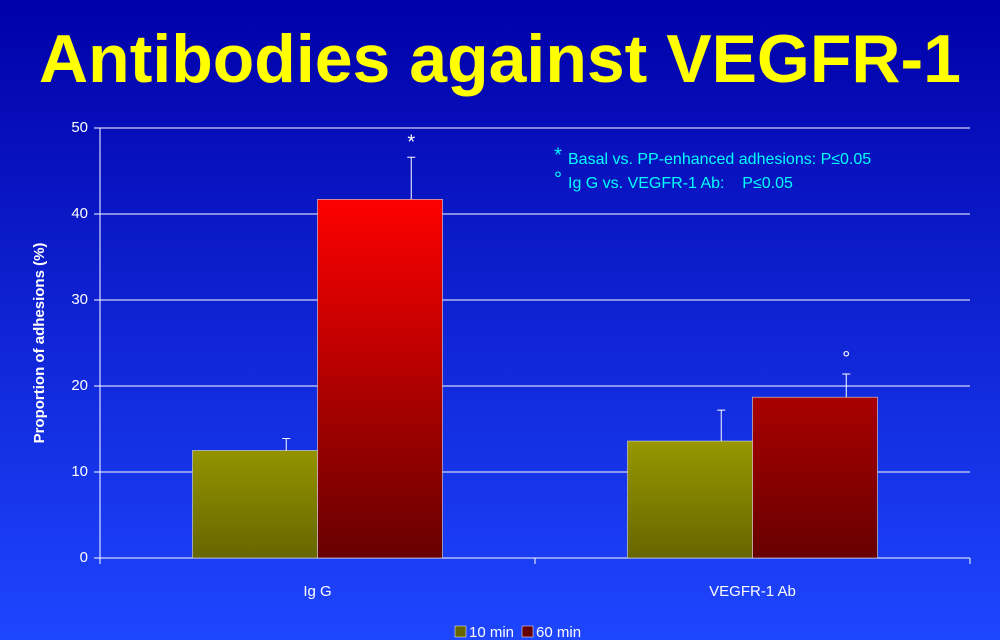 The image size is (1000, 640). I want to click on y-tick-label: 40, so click(79, 213).